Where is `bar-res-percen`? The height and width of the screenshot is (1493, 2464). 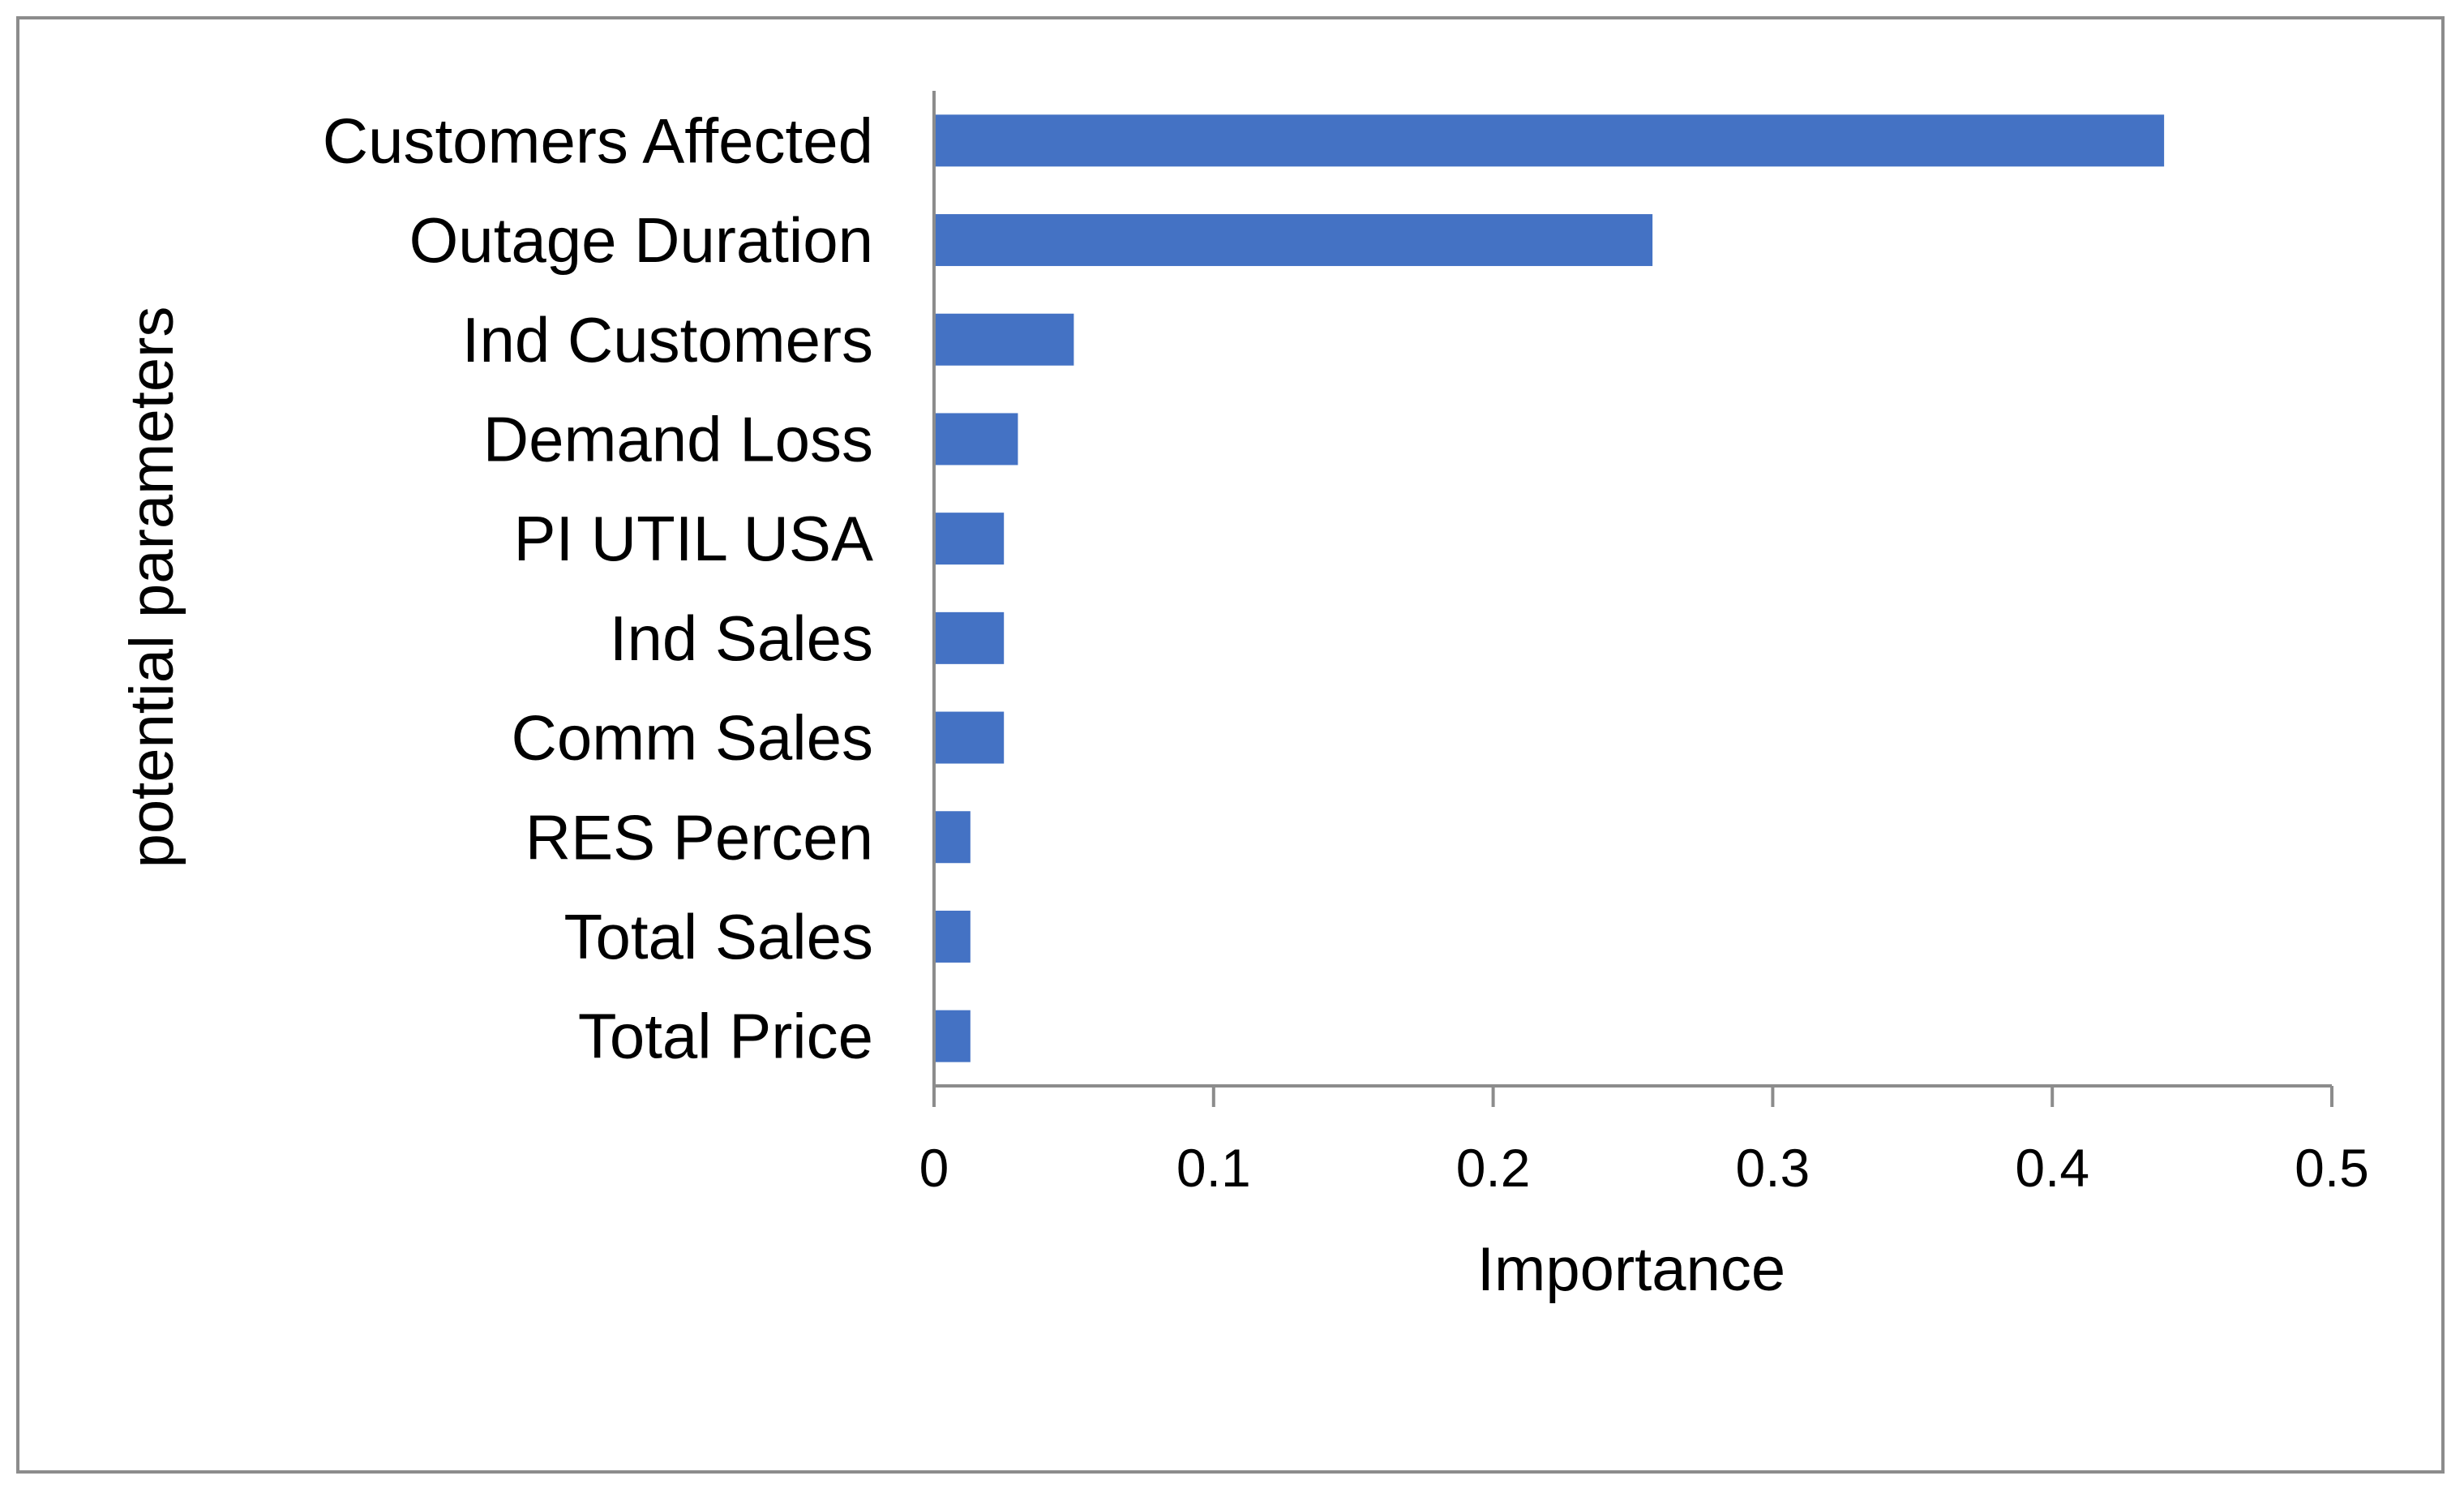
bar-res-percen is located at coordinates (952, 837).